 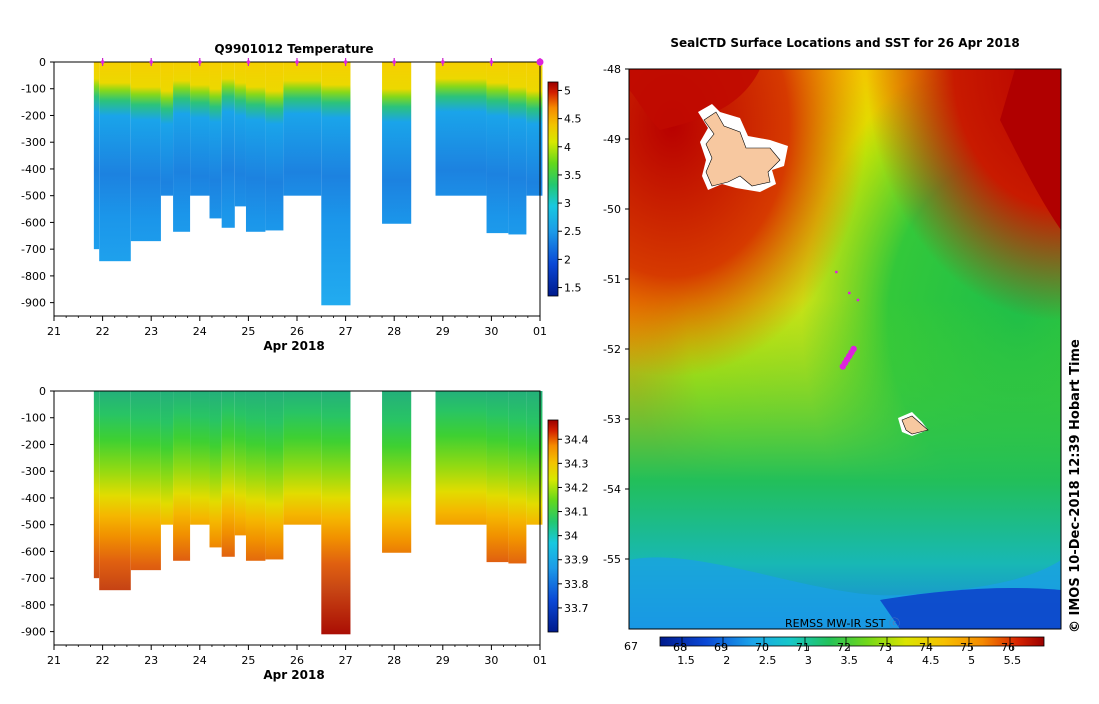 What do you see at coordinates (576, 560) in the screenshot?
I see `colorbar-tick-label: 33.9` at bounding box center [576, 560].